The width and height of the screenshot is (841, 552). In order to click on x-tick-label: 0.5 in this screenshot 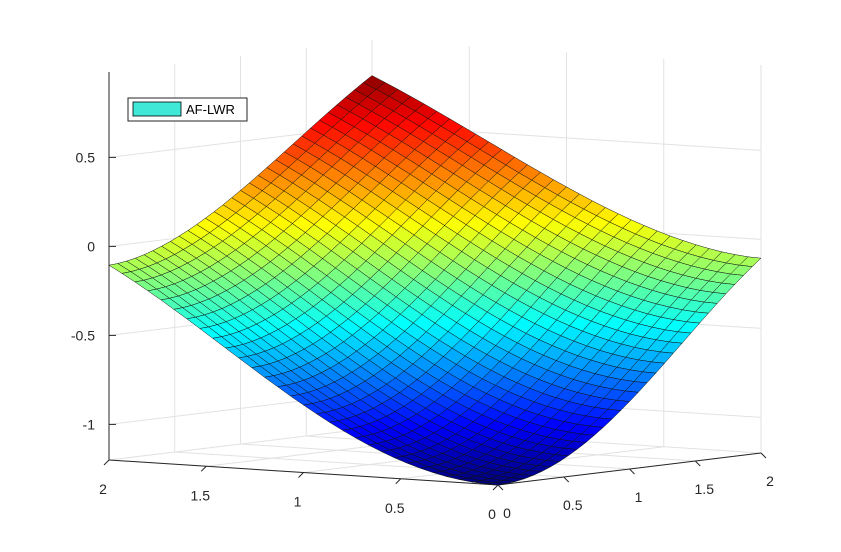, I will do `click(395, 508)`.